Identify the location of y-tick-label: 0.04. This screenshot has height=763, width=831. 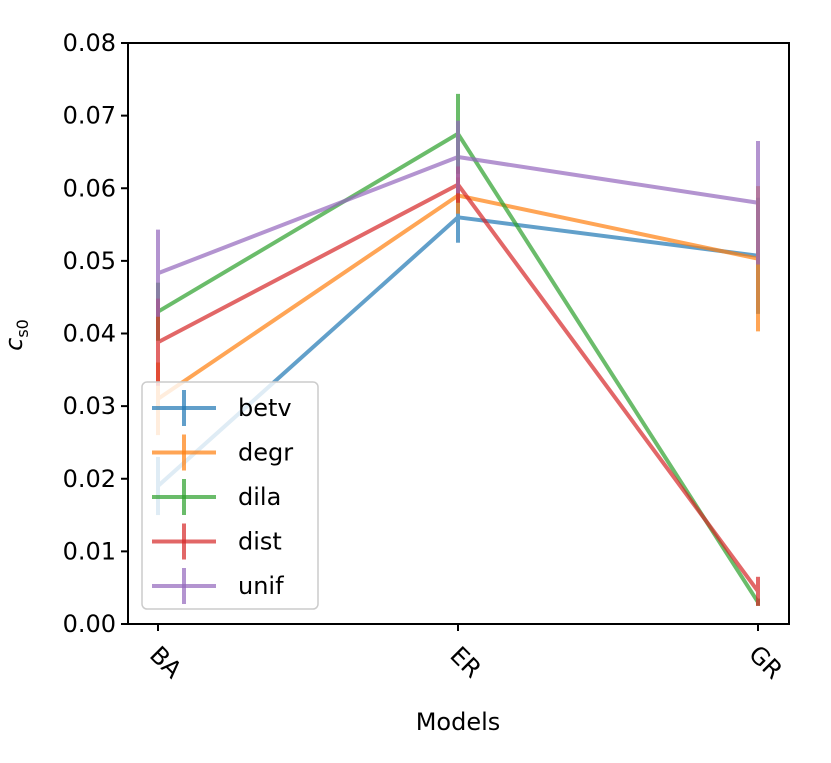
(89, 334).